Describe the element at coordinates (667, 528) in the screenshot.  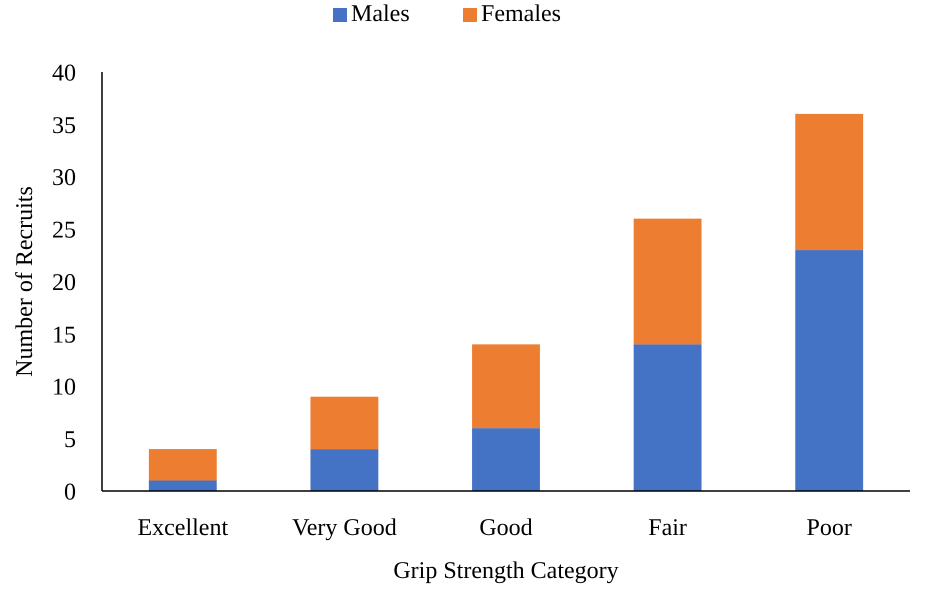
I see `x-tick-label: Fair` at that location.